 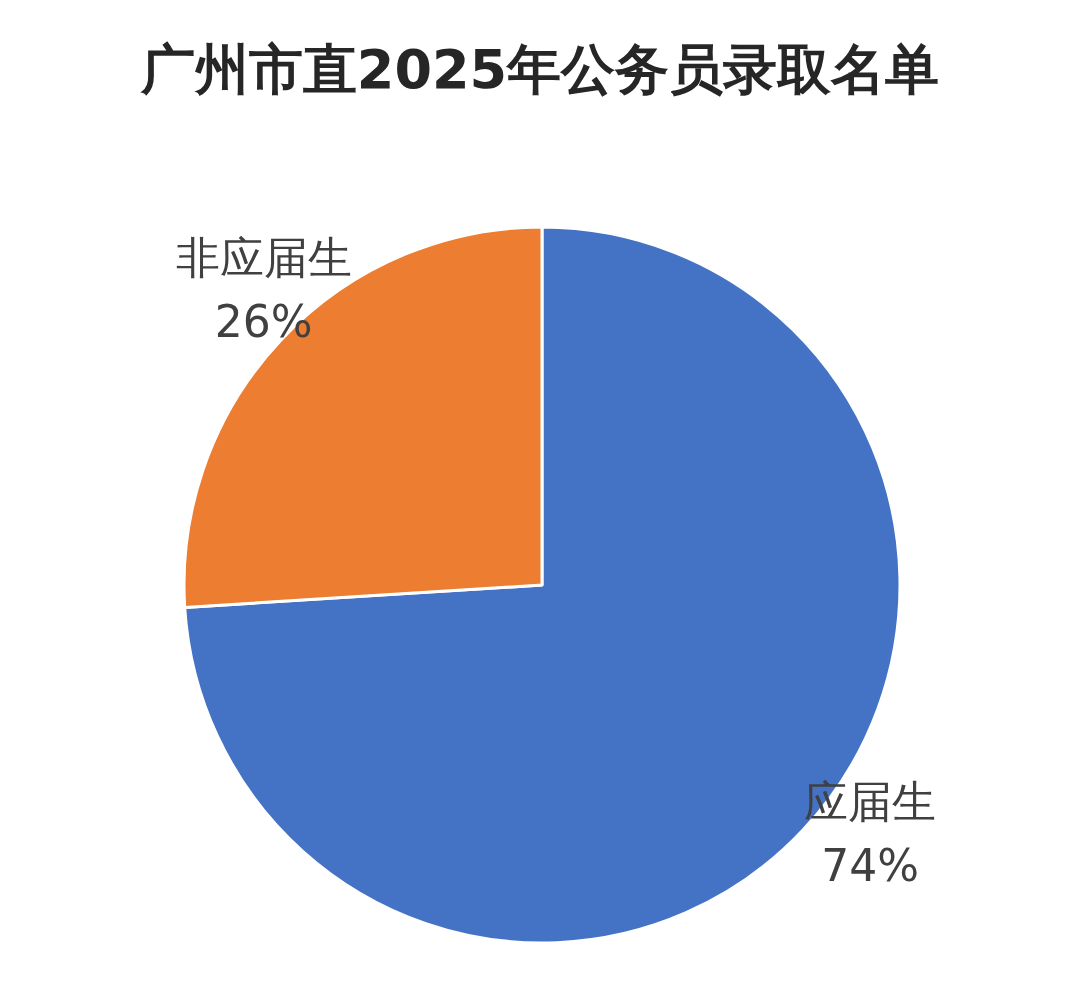 I want to click on slice-label: 非应届生, so click(x=263, y=258).